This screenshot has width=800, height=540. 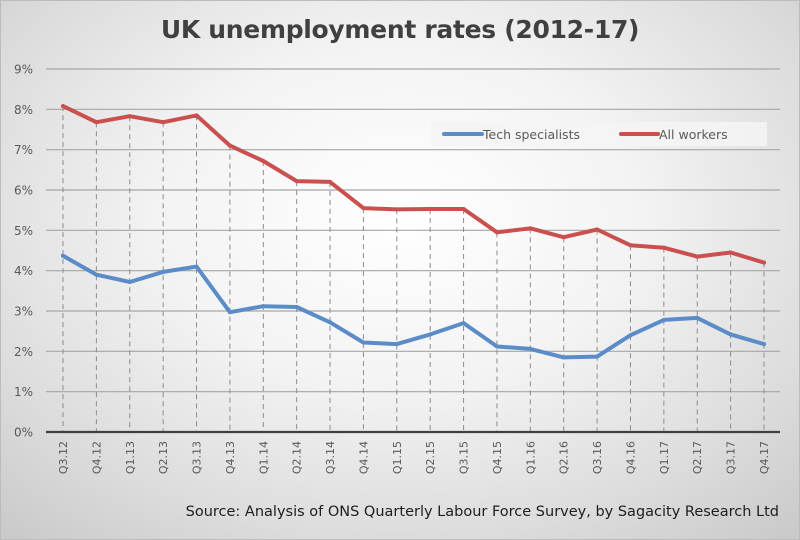 What do you see at coordinates (664, 457) in the screenshot?
I see `x-tick-label: Q1.17` at bounding box center [664, 457].